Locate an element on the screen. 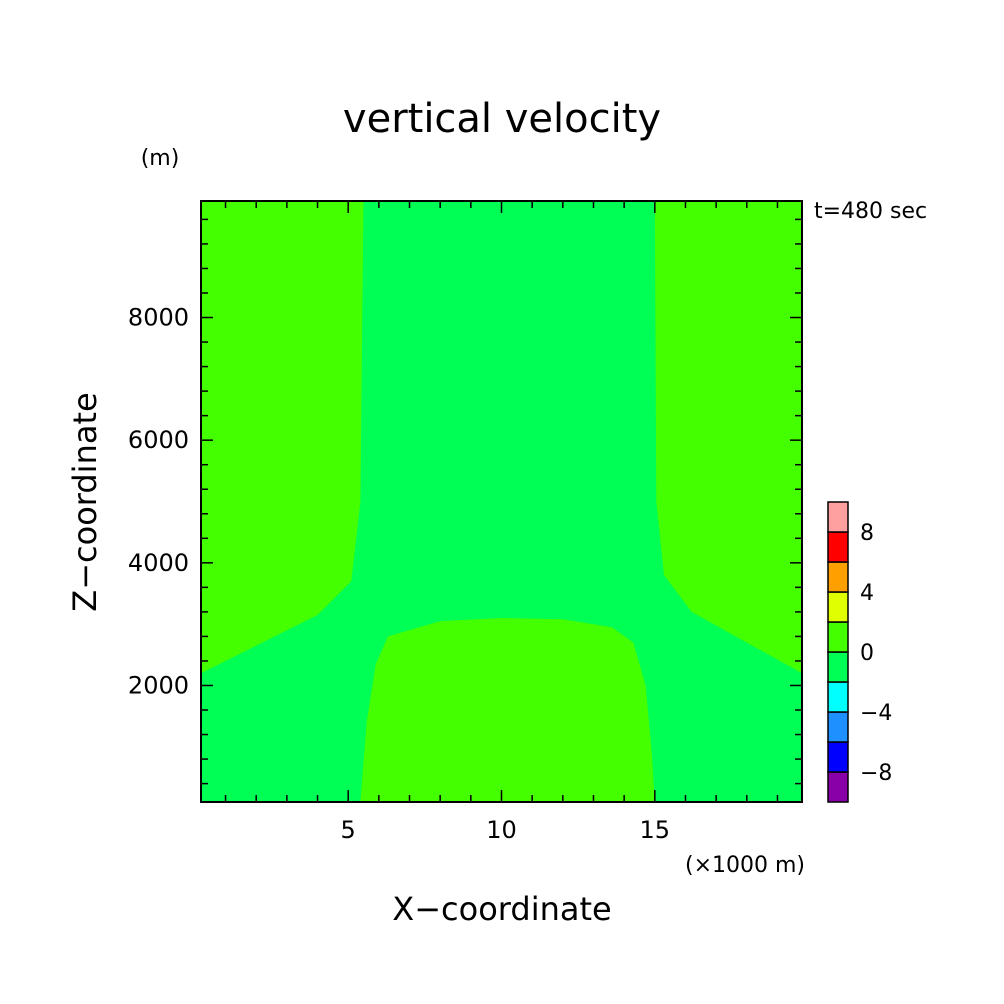 The image size is (1004, 1004). colorbar-label: −8 is located at coordinates (876, 773).